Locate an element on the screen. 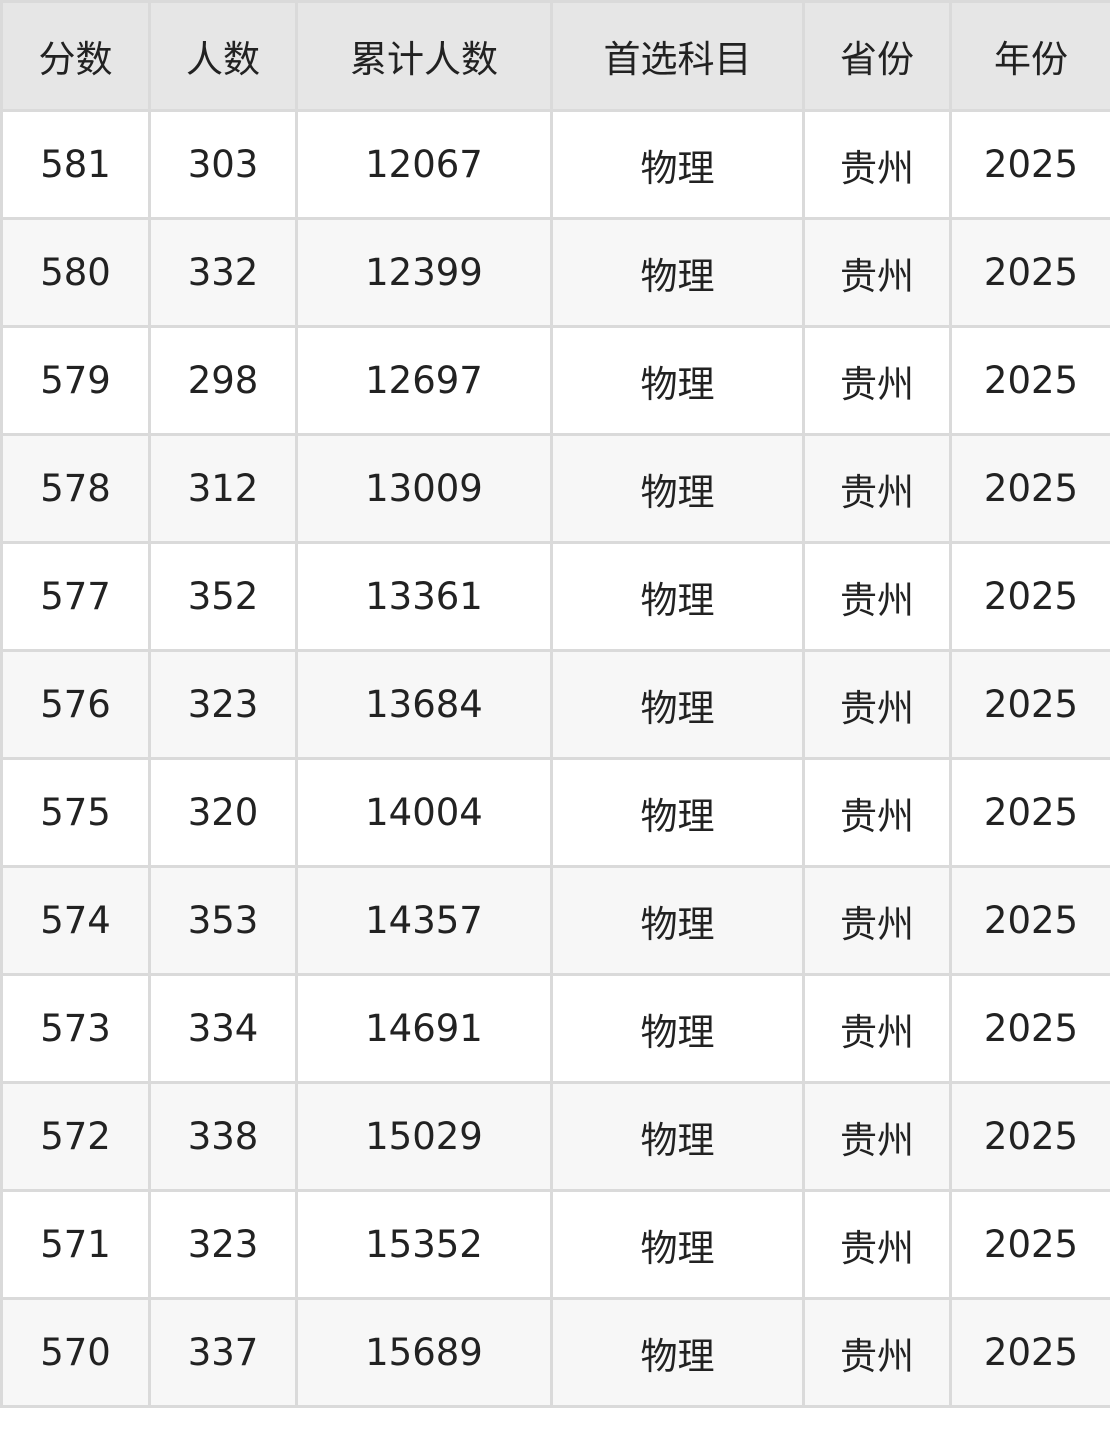 The image size is (1110, 1446). table-row: 580 332 12399 物理 贵州 2025 is located at coordinates (555, 272).